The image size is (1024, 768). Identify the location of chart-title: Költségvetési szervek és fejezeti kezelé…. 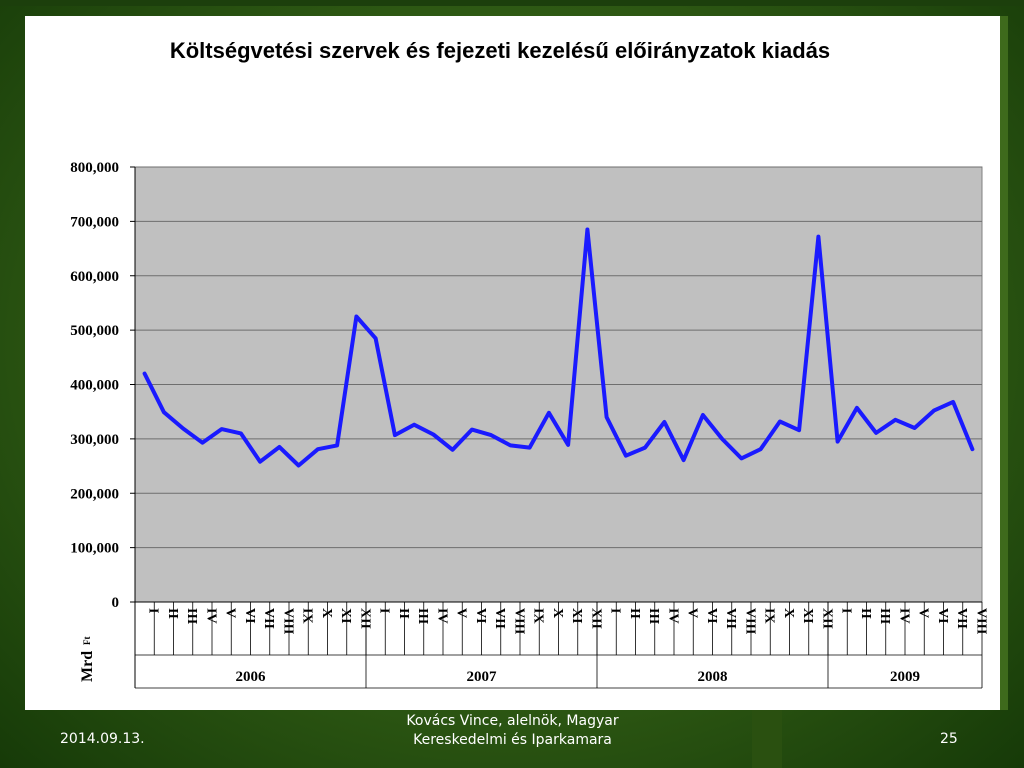
(500, 50).